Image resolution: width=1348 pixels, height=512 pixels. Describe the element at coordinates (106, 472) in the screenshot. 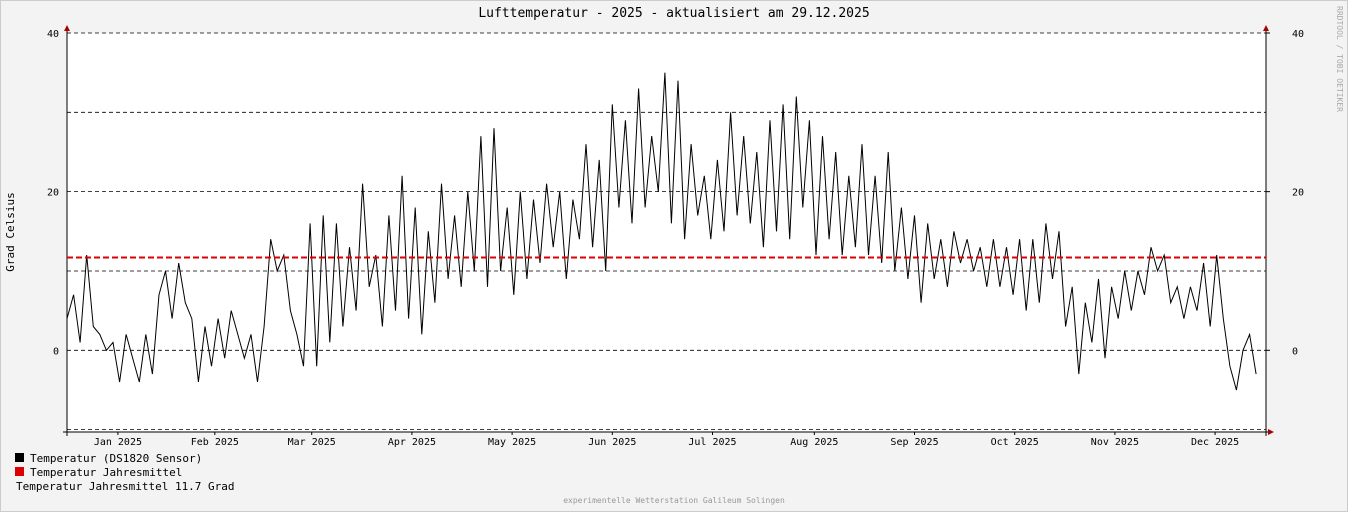

I see `legend-label: Temperatur Jahresmittel` at that location.